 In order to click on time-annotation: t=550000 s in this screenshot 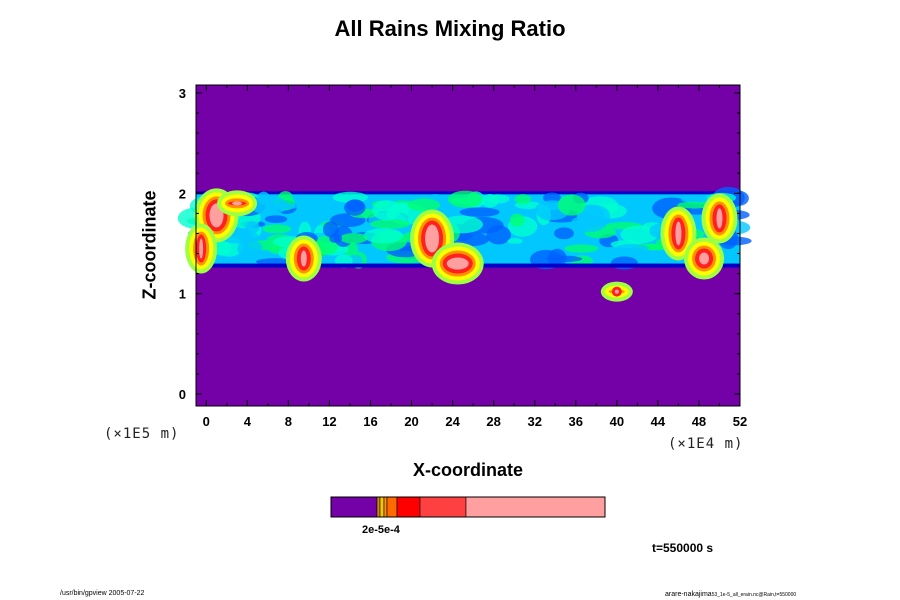, I will do `click(683, 548)`.